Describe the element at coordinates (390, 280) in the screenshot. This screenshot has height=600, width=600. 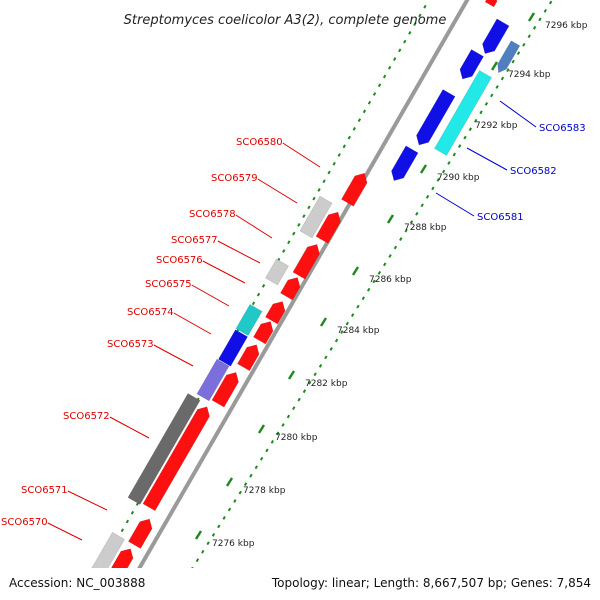
I see `tick-label: 7286 kbp` at that location.